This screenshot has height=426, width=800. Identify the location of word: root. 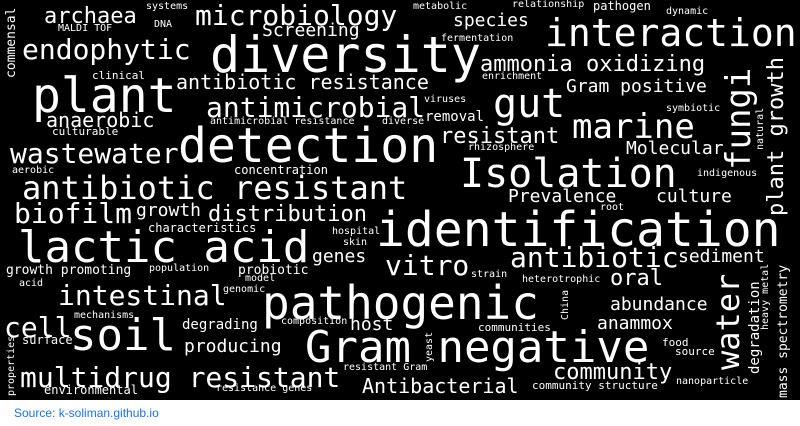
(612, 207).